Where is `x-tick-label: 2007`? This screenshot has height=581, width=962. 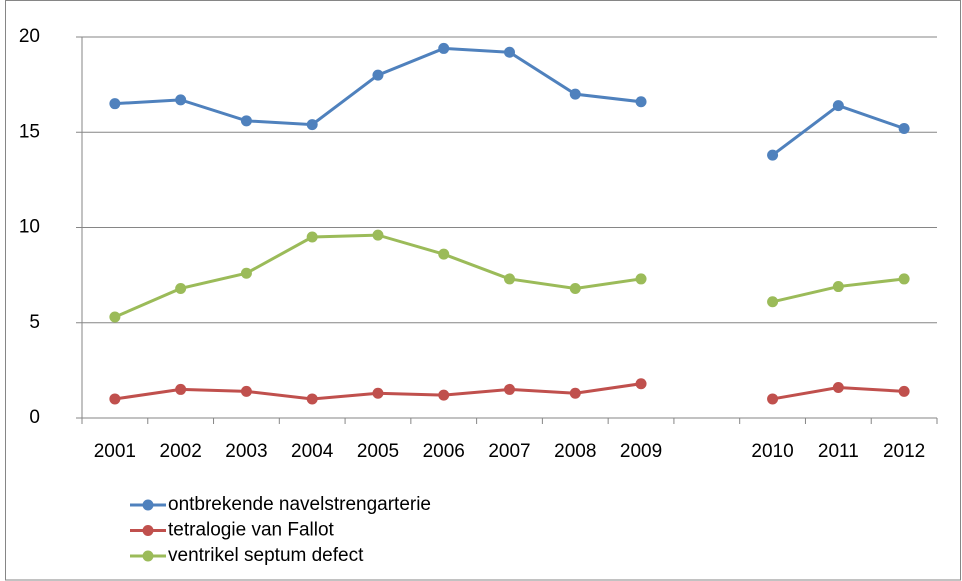 x-tick-label: 2007 is located at coordinates (509, 451).